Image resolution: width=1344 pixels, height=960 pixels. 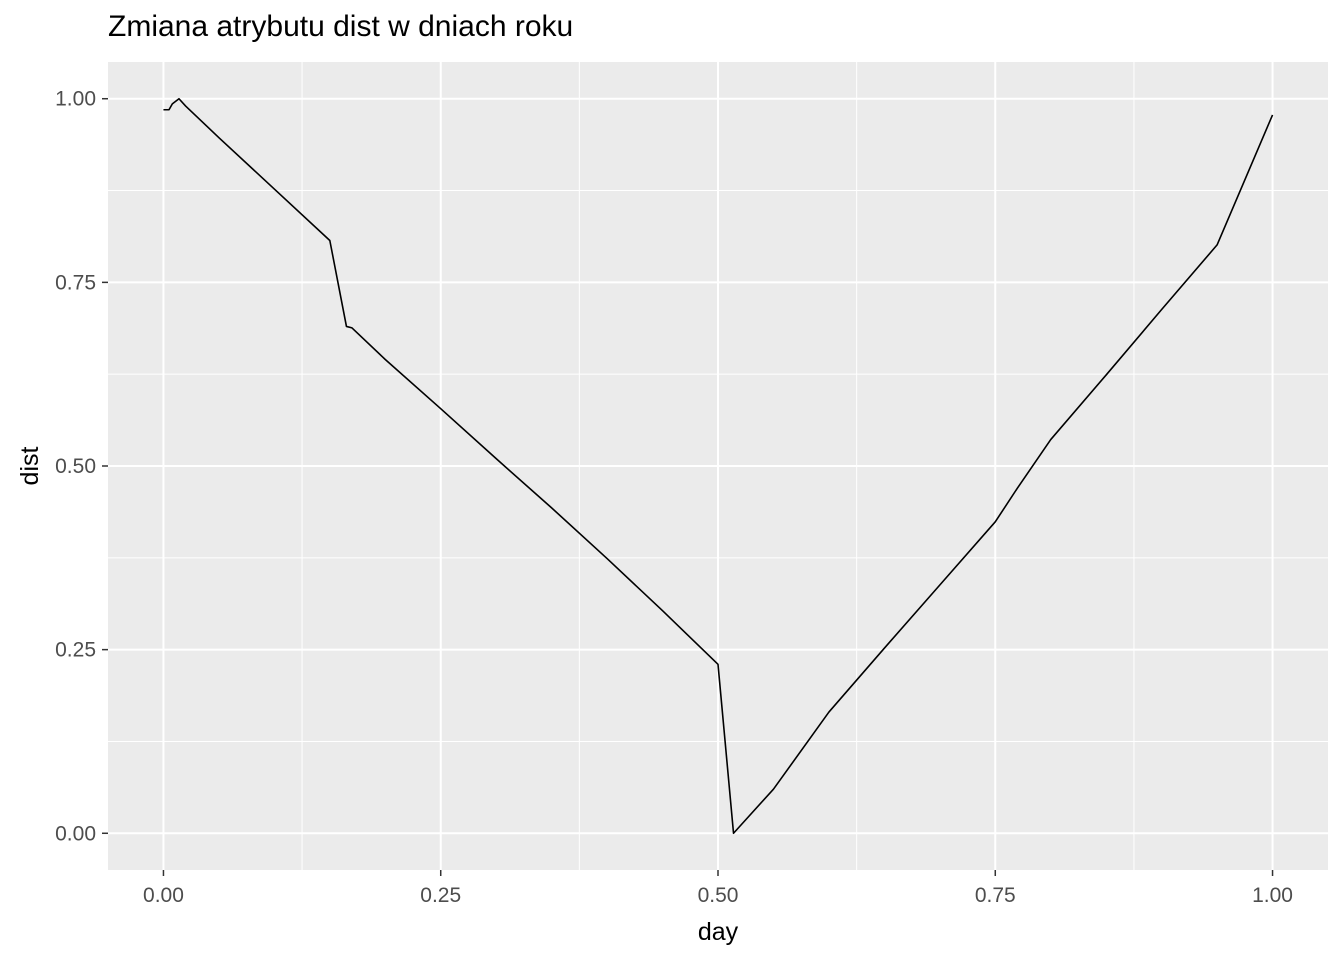 I want to click on y-tick-label: 0.00, so click(x=75, y=833).